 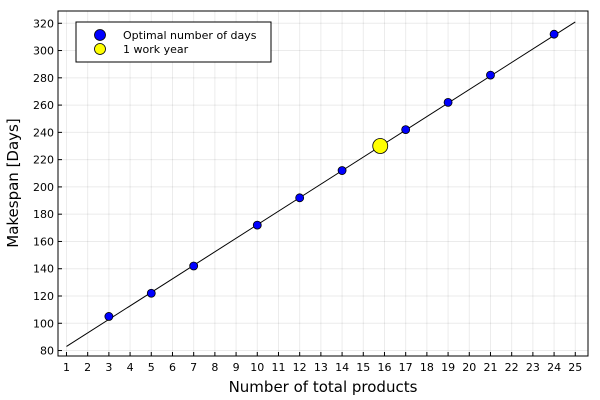 I want to click on legend-marker-work-year, so click(x=100, y=49).